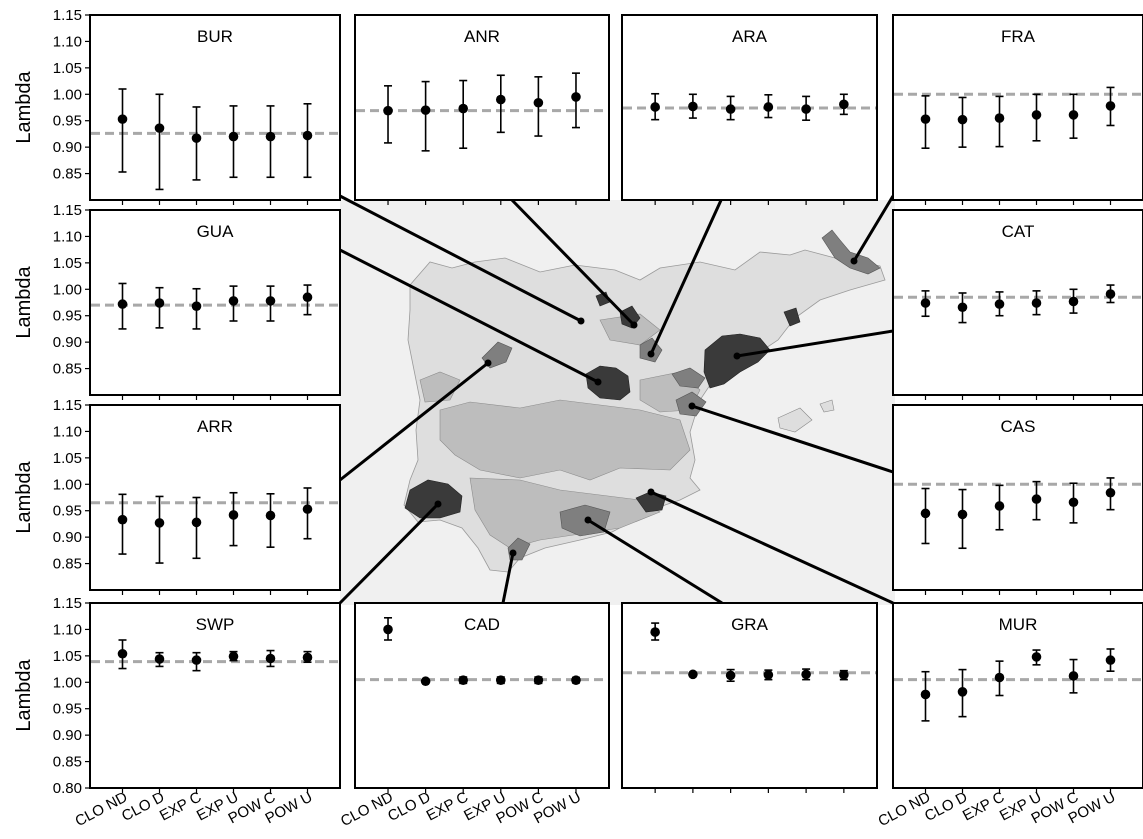  Describe the element at coordinates (215, 107) in the screenshot. I see `plot-frame-bur` at that location.